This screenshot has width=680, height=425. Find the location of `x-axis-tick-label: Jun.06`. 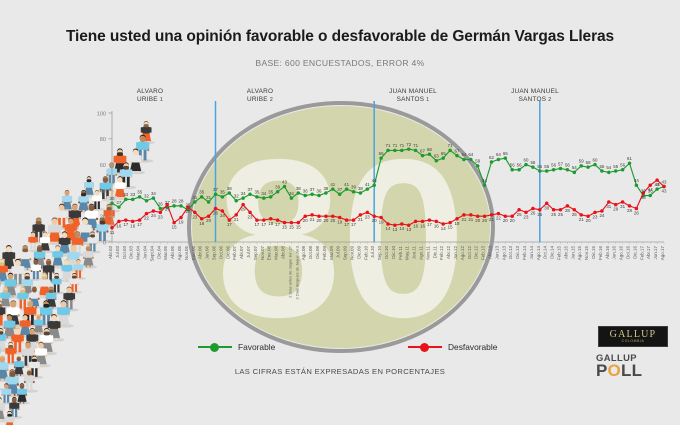

x-axis-tick-label: Jun.06 is located at coordinates (207, 253).